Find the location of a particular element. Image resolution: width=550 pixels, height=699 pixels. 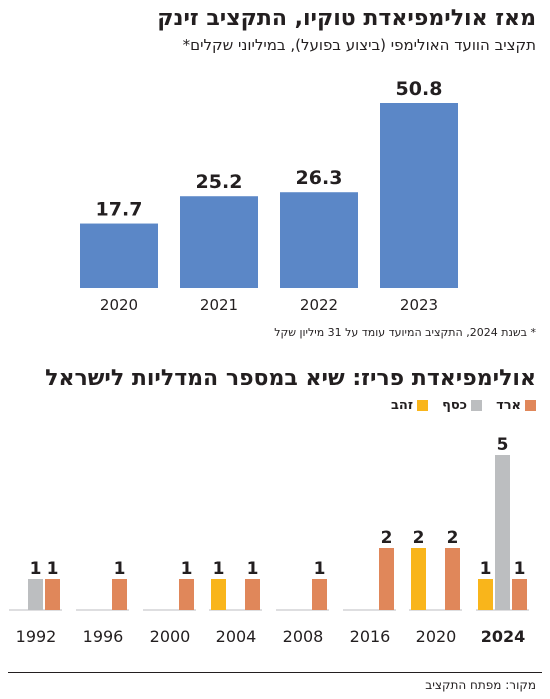

legend-item-gold: זהב is located at coordinates (410, 405).